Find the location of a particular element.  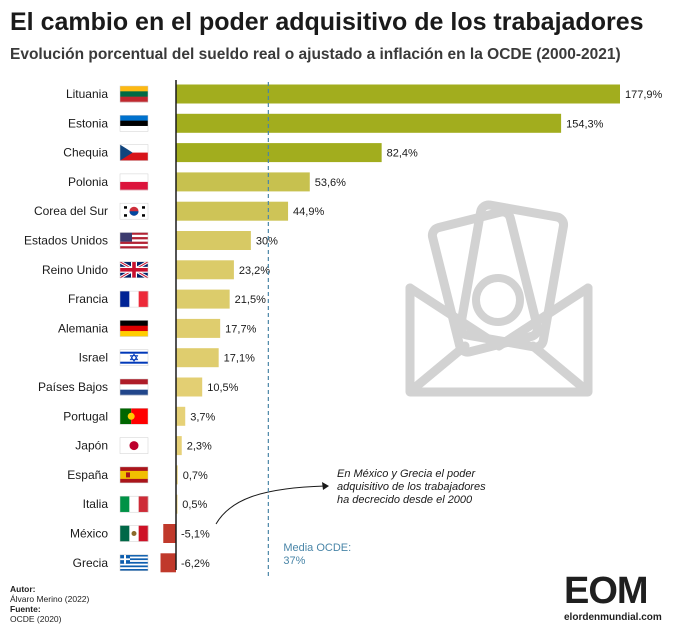

value-label-11: 3,7% is located at coordinates (202, 417).